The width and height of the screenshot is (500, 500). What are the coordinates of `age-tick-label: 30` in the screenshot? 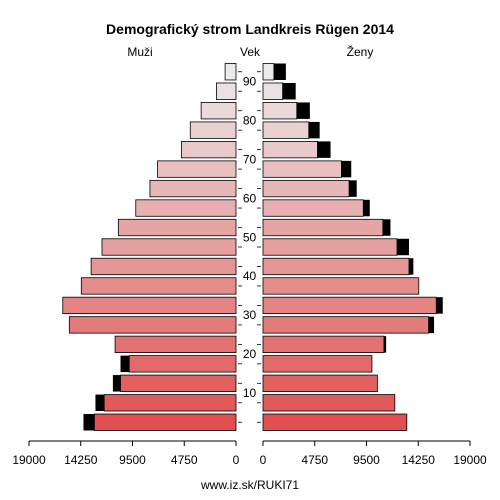 It's located at (250, 315).